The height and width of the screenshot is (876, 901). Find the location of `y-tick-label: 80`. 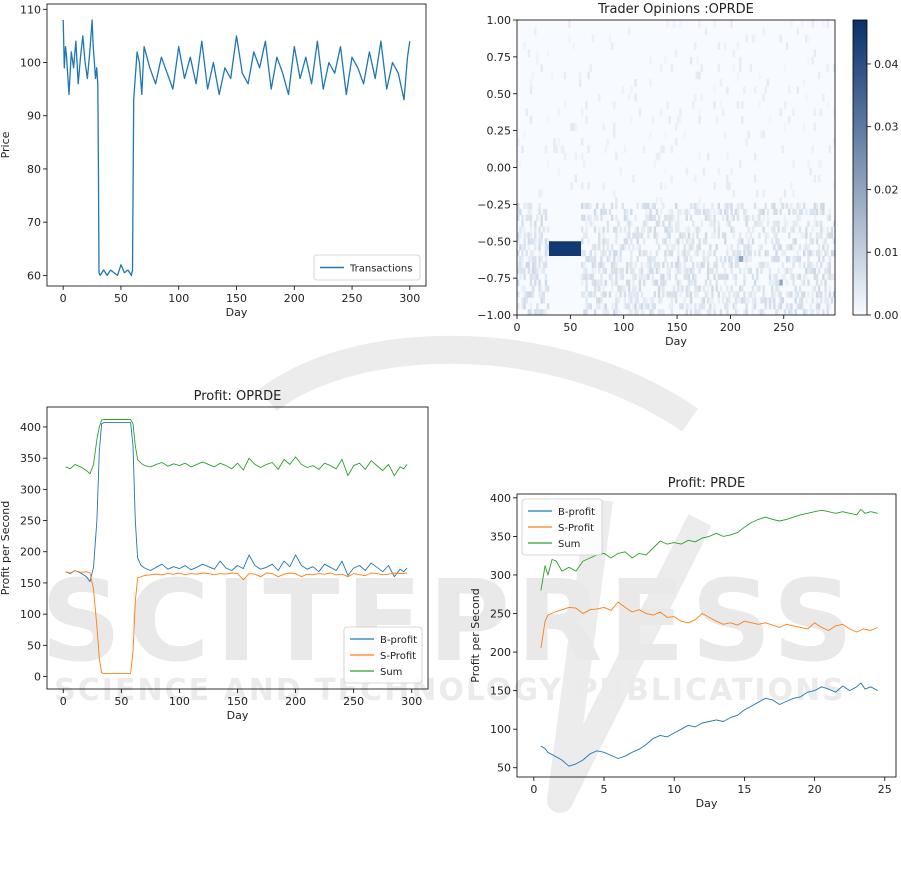

y-tick-label: 80 is located at coordinates (34, 169).